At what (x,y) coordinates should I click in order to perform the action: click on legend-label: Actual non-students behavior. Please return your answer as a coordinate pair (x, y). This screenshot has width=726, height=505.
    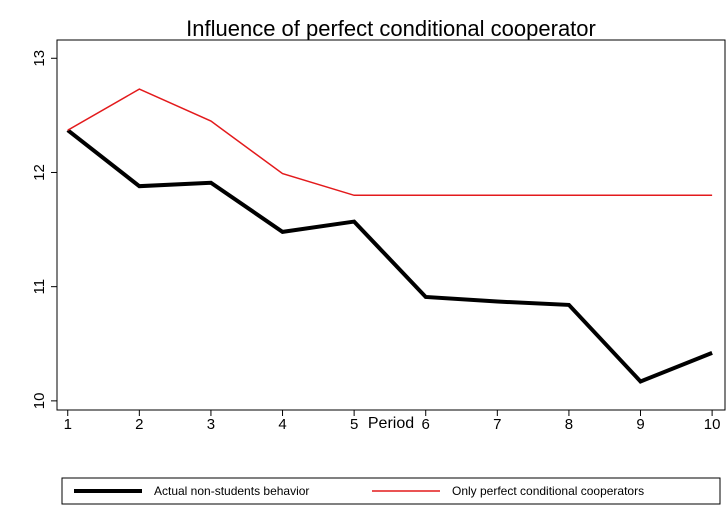
    Looking at the image, I should click on (231, 491).